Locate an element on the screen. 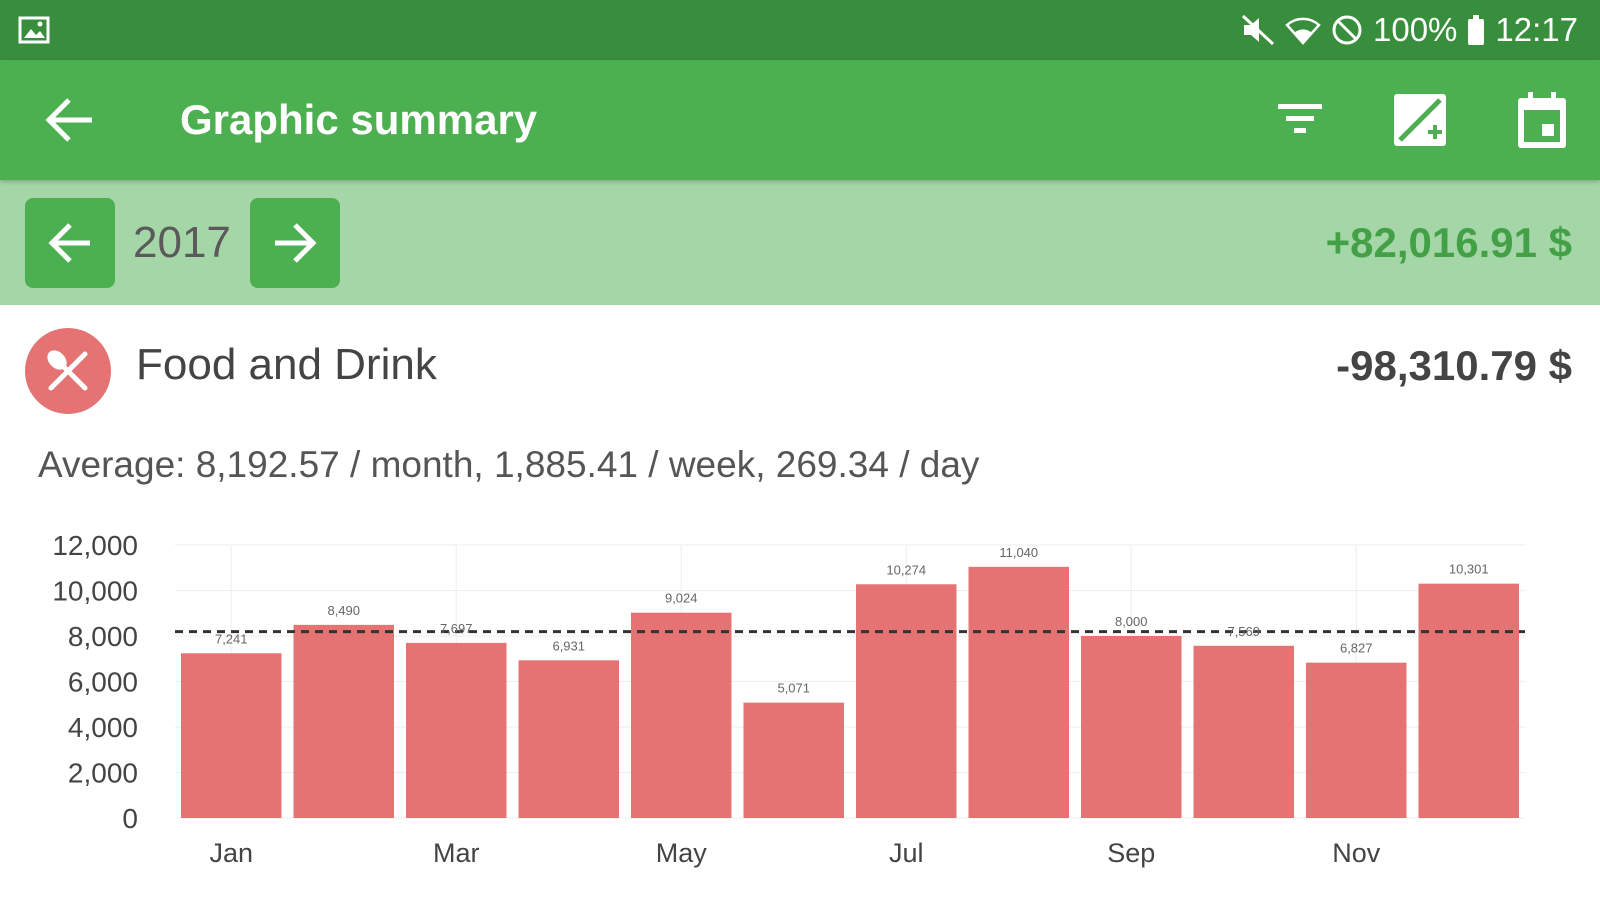 The height and width of the screenshot is (900, 1600). x-tick-label: Jan is located at coordinates (231, 853).